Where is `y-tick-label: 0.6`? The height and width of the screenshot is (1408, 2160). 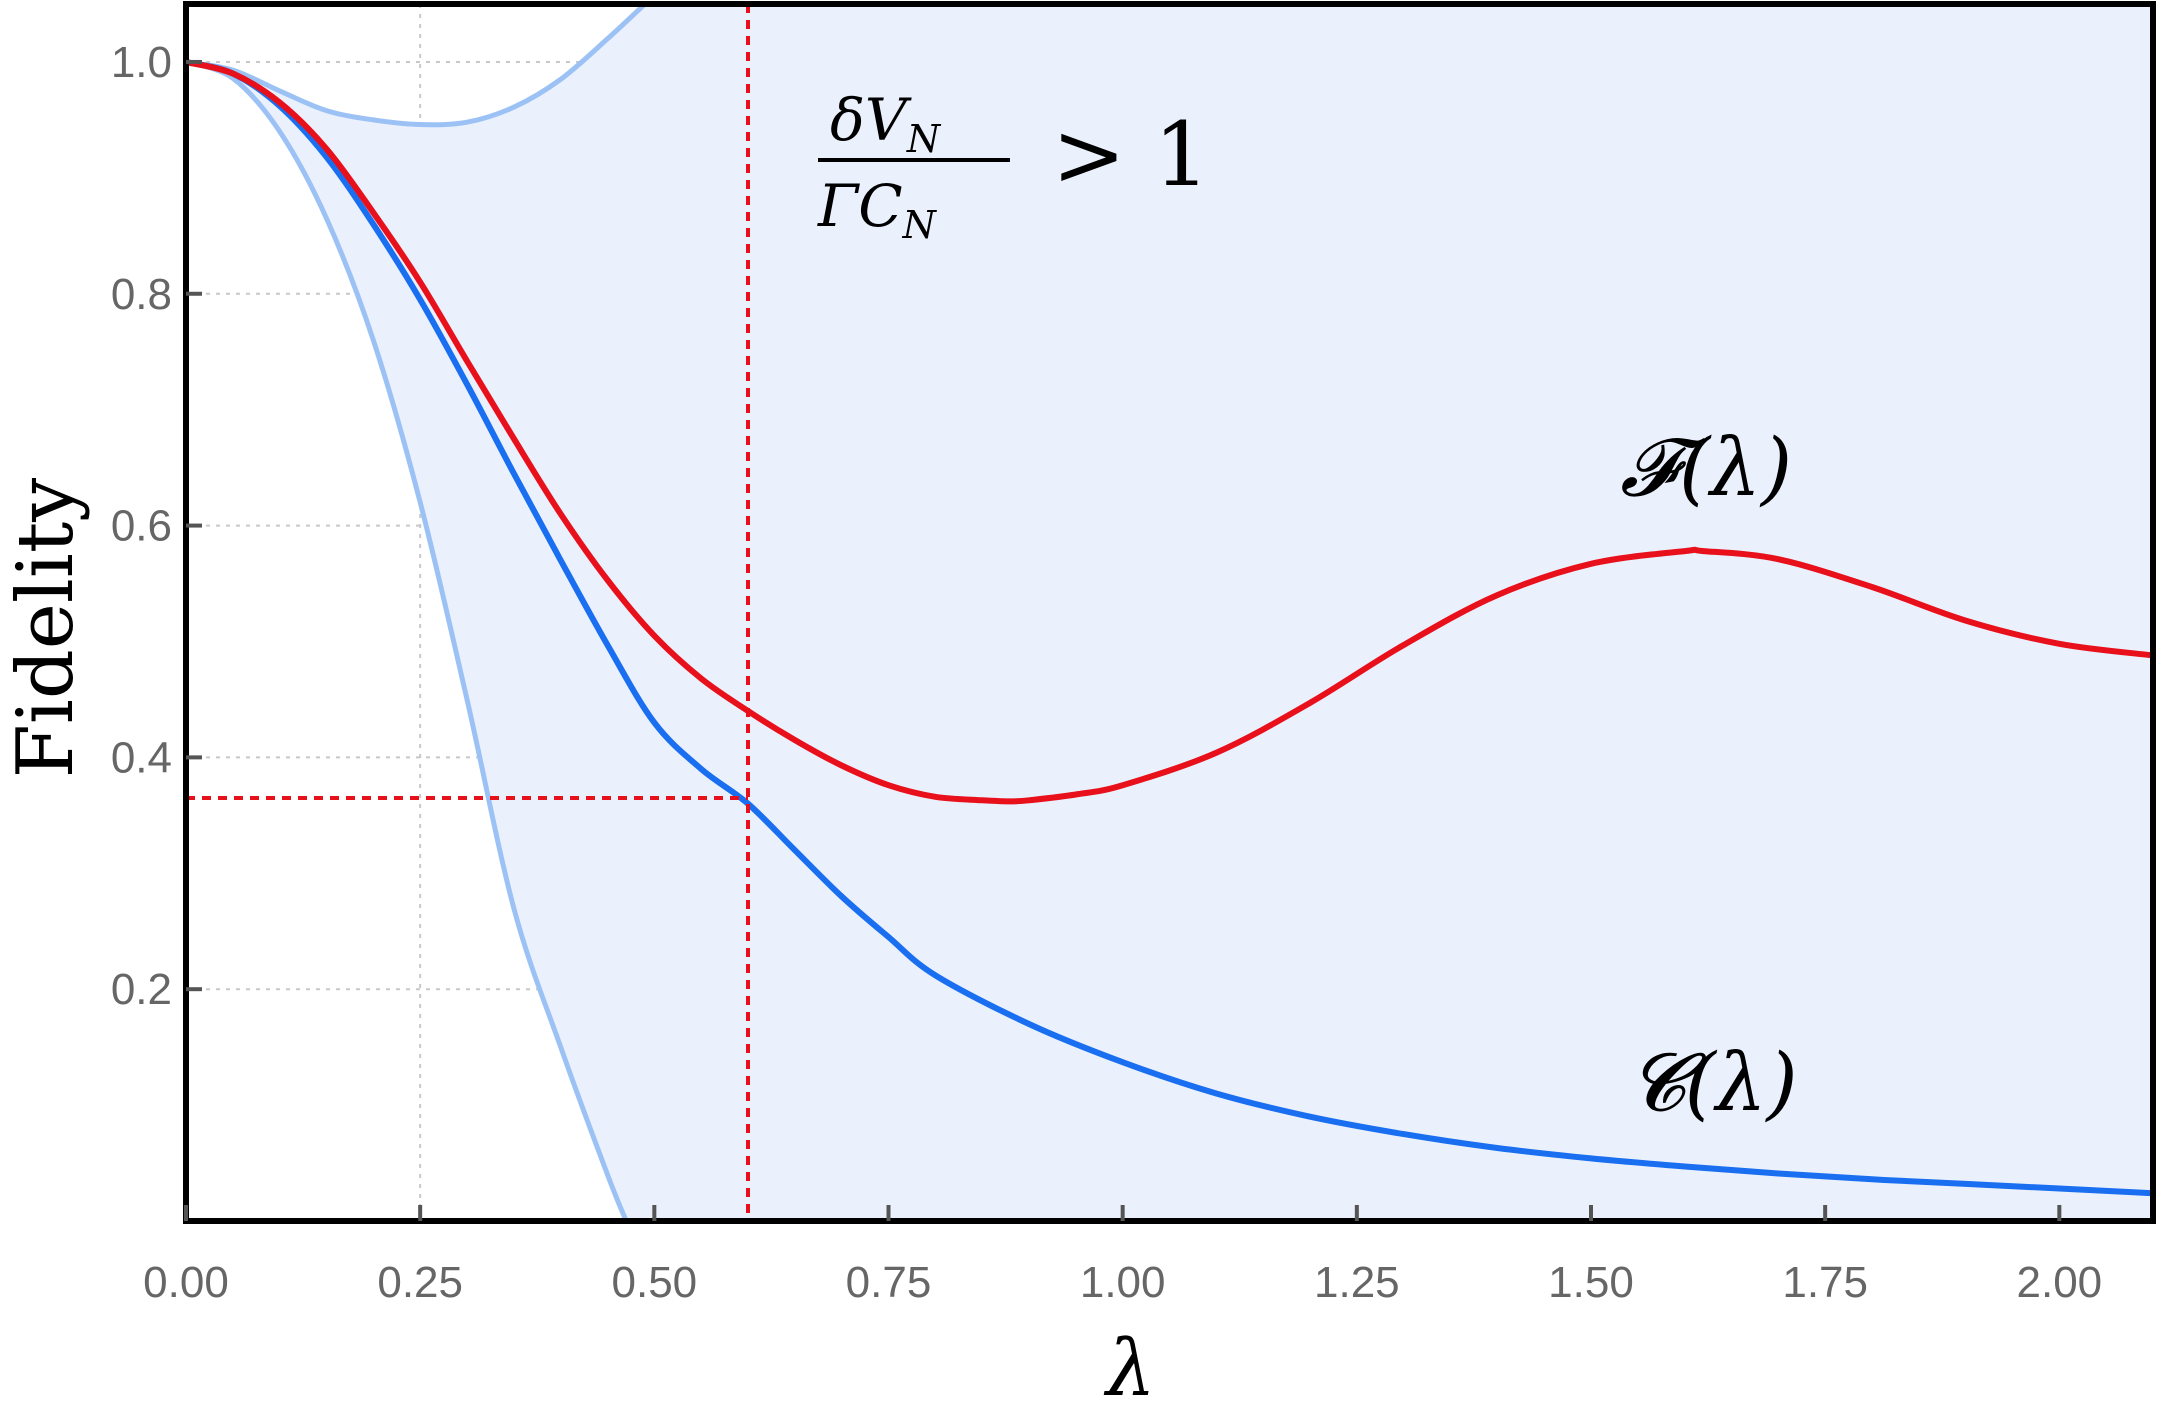
y-tick-label: 0.6 is located at coordinates (141, 526).